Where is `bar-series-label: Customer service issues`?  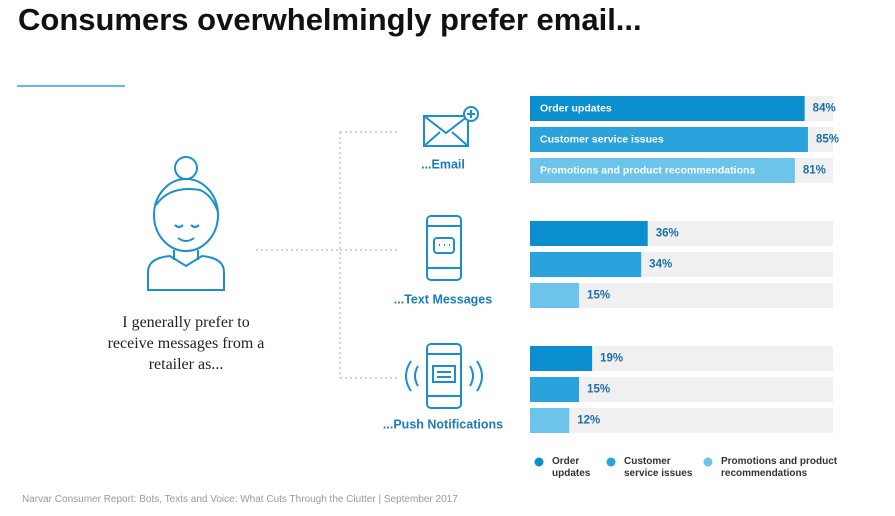 bar-series-label: Customer service issues is located at coordinates (602, 139).